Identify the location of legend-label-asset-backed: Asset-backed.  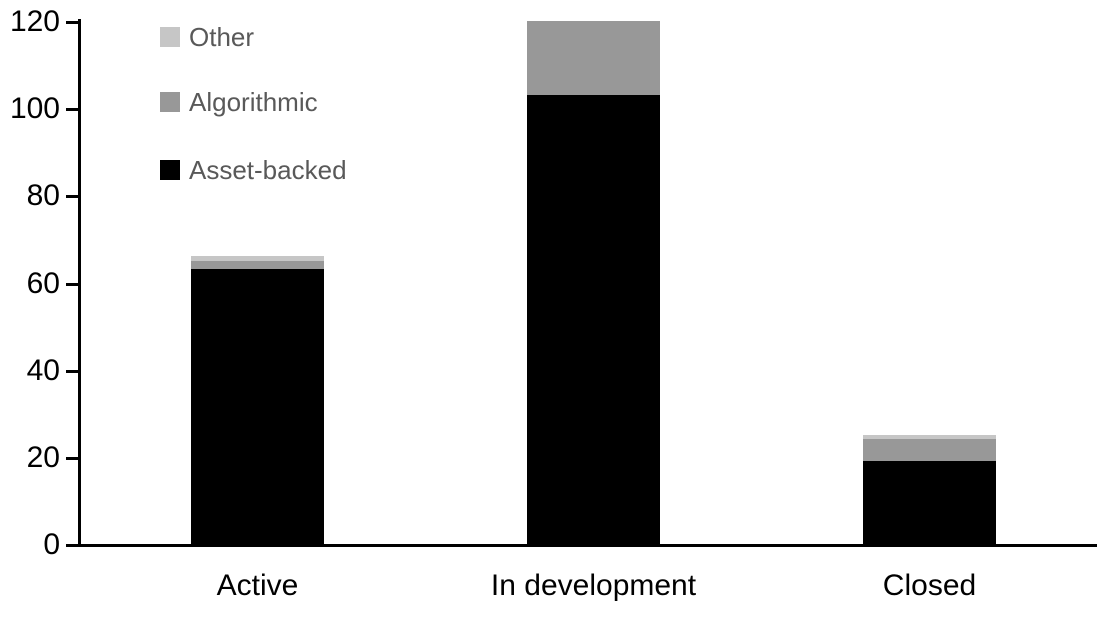
(268, 170).